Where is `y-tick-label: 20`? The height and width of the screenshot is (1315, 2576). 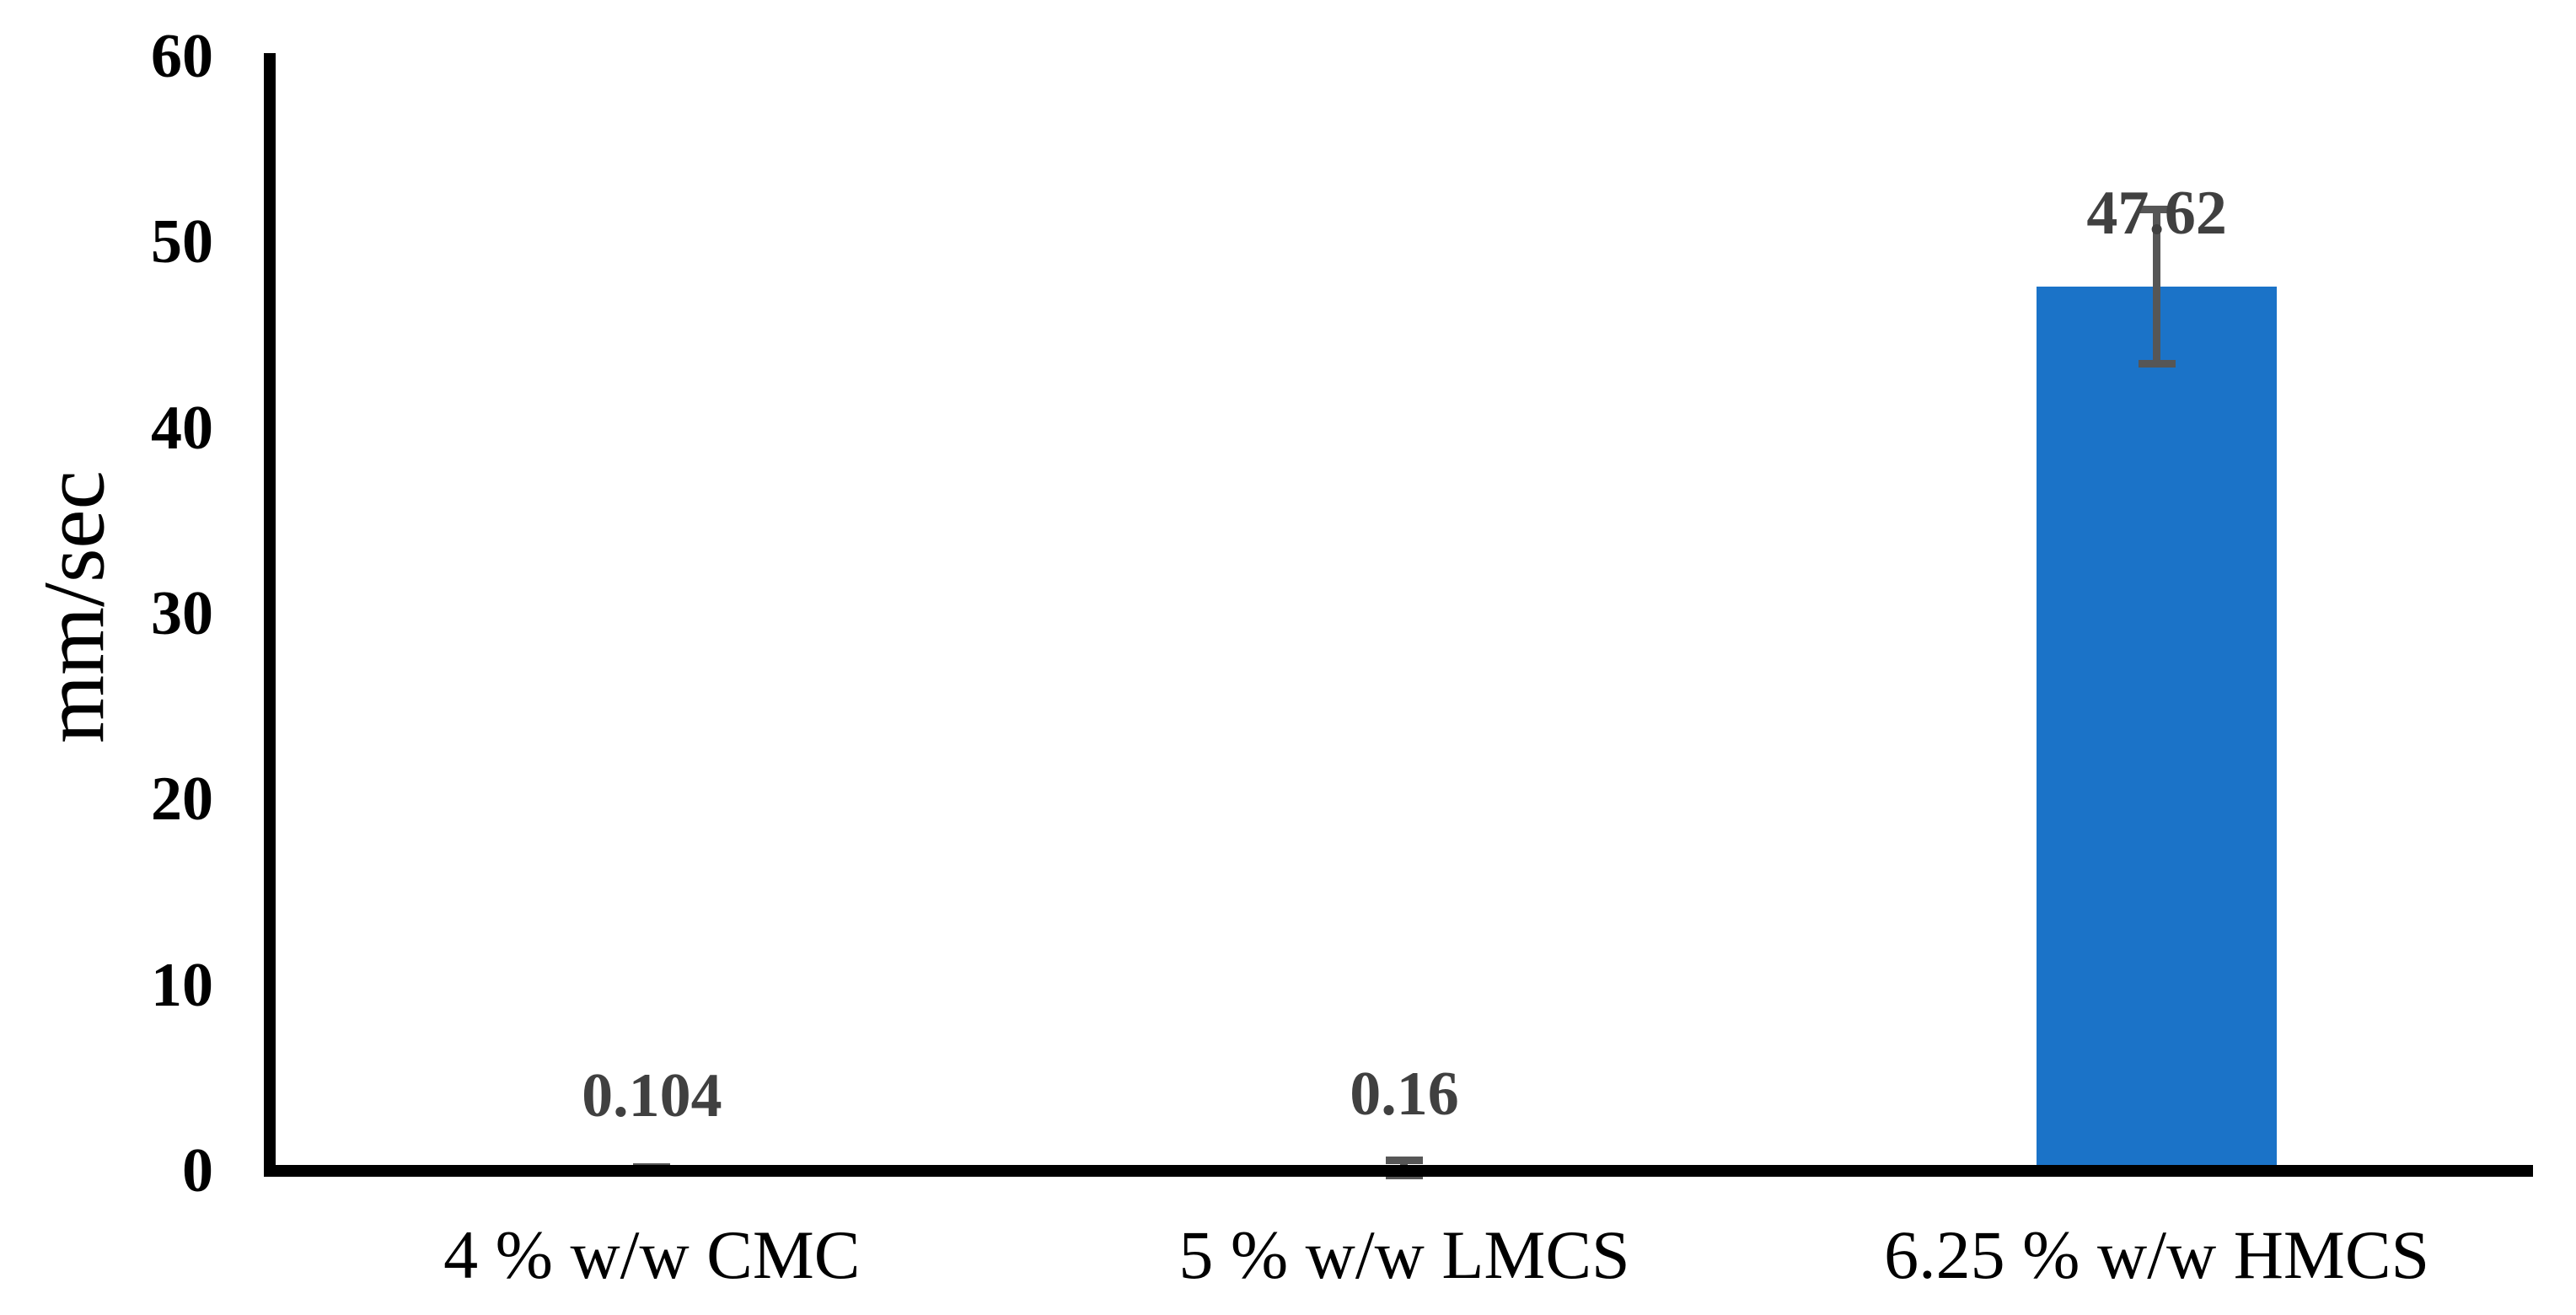 y-tick-label: 20 is located at coordinates (182, 800).